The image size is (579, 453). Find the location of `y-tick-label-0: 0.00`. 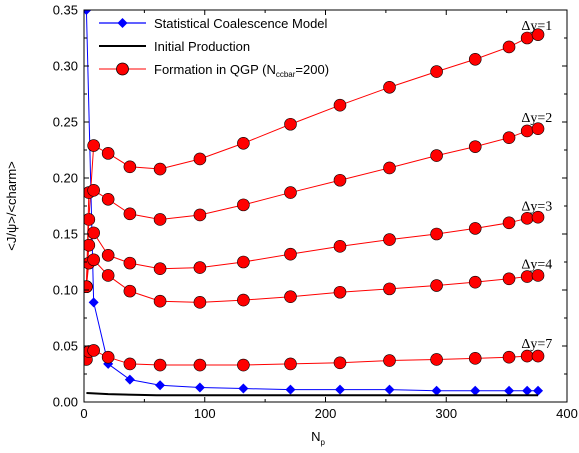

y-tick-label-0: 0.00 is located at coordinates (65, 402).